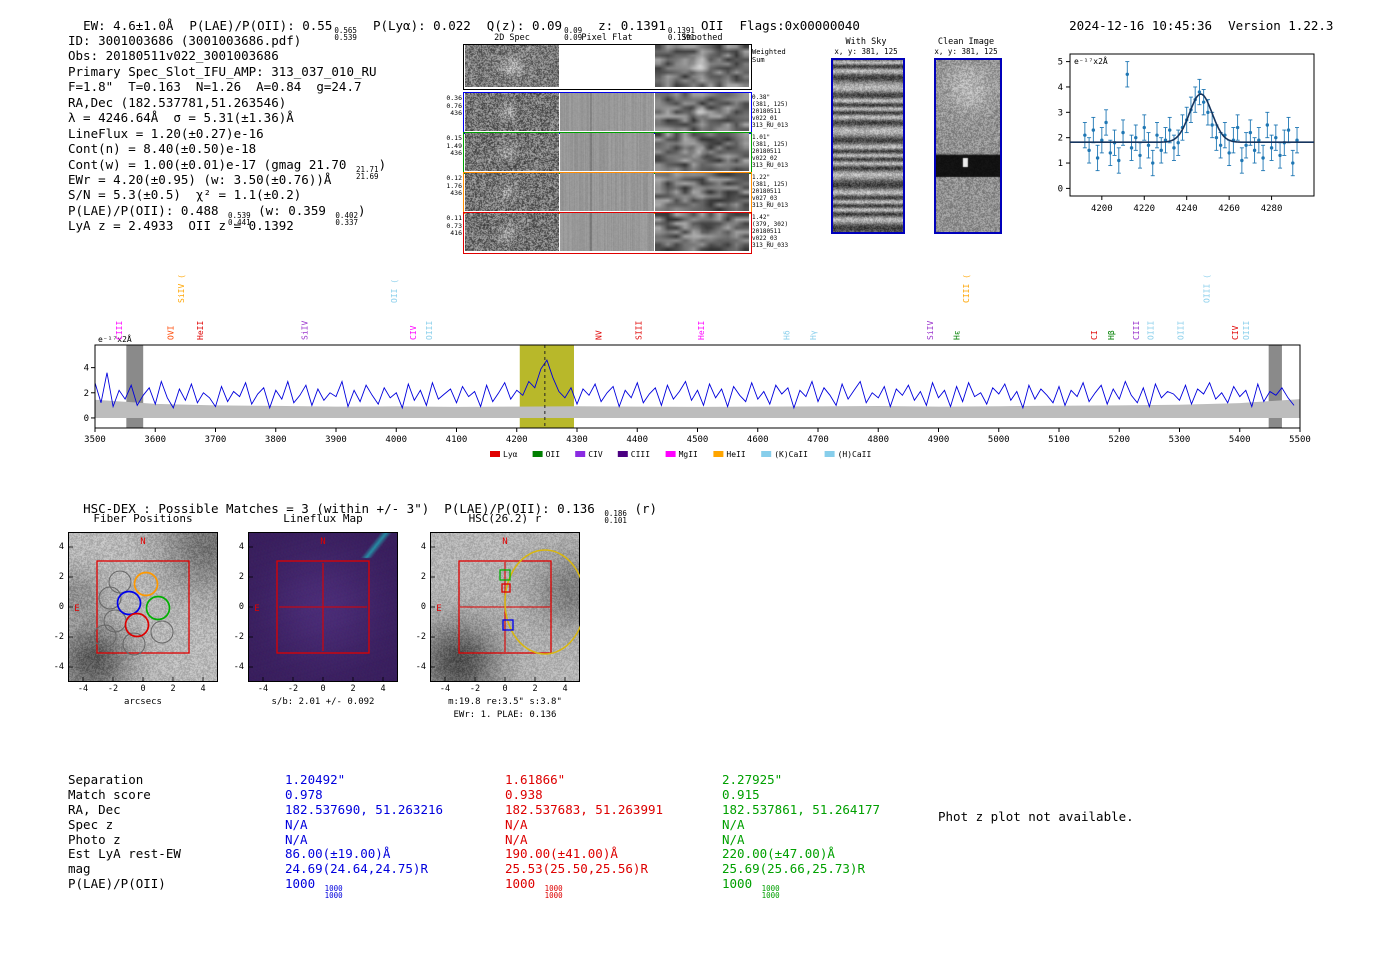 Image resolution: width=1400 pixels, height=953 pixels. Describe the element at coordinates (200, 330) in the screenshot. I see `svg-text: HeII` at that location.